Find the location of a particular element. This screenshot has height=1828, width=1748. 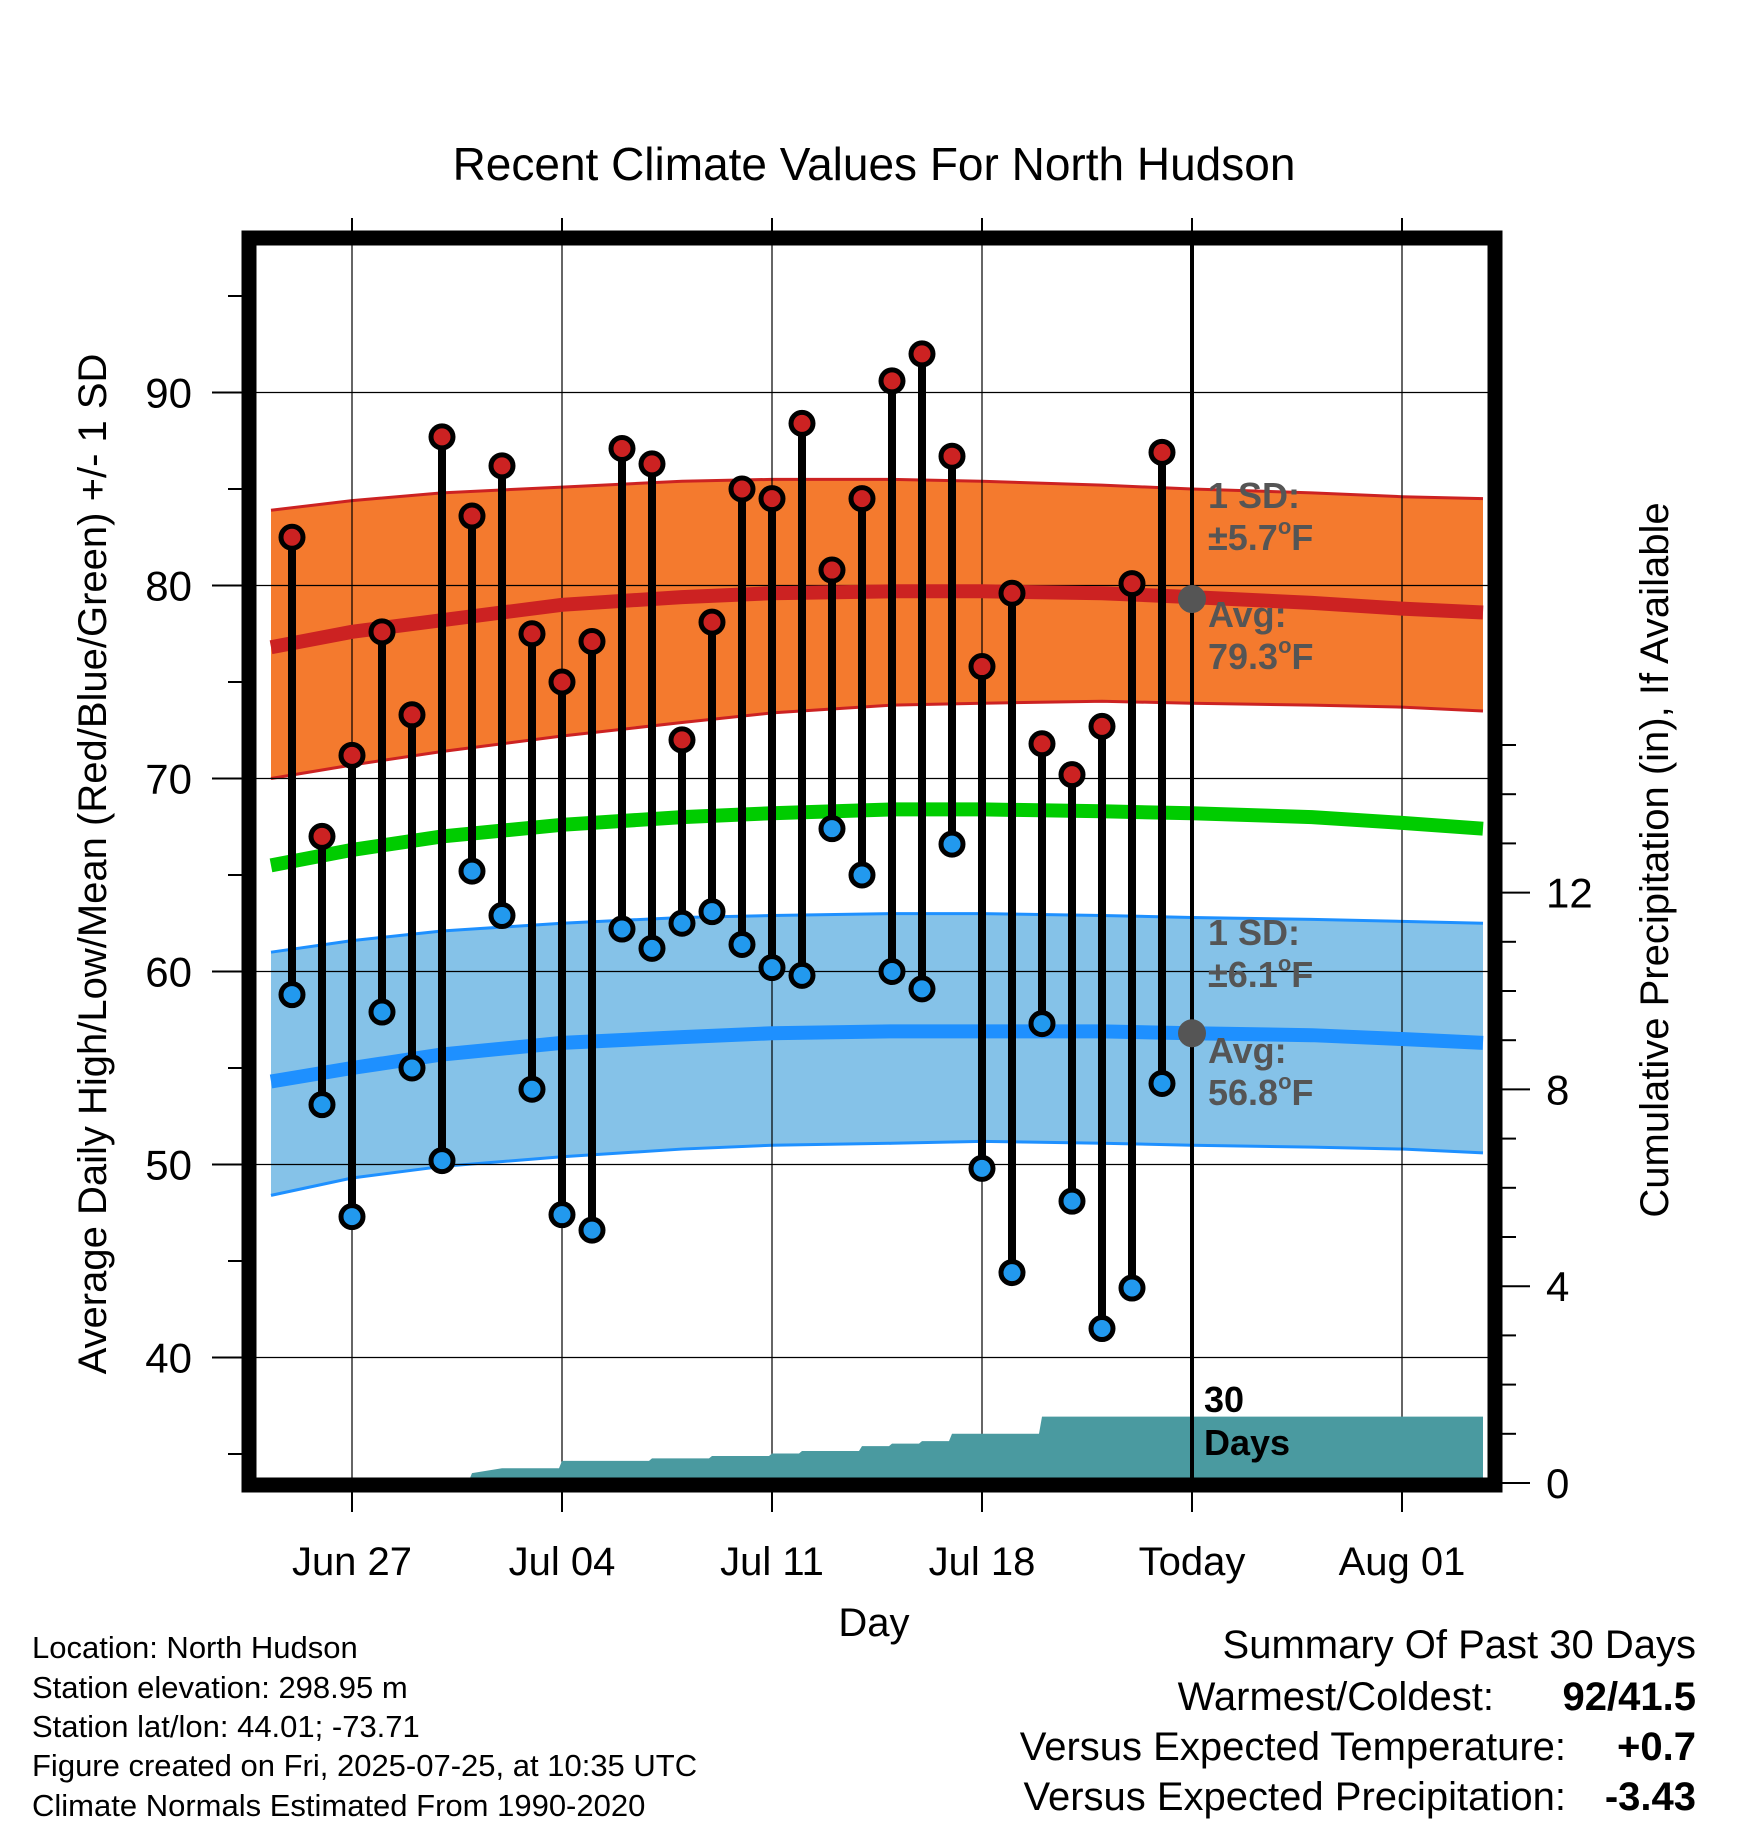

summary-precip-label: Versus Expected Precipitation: is located at coordinates (1294, 1797).